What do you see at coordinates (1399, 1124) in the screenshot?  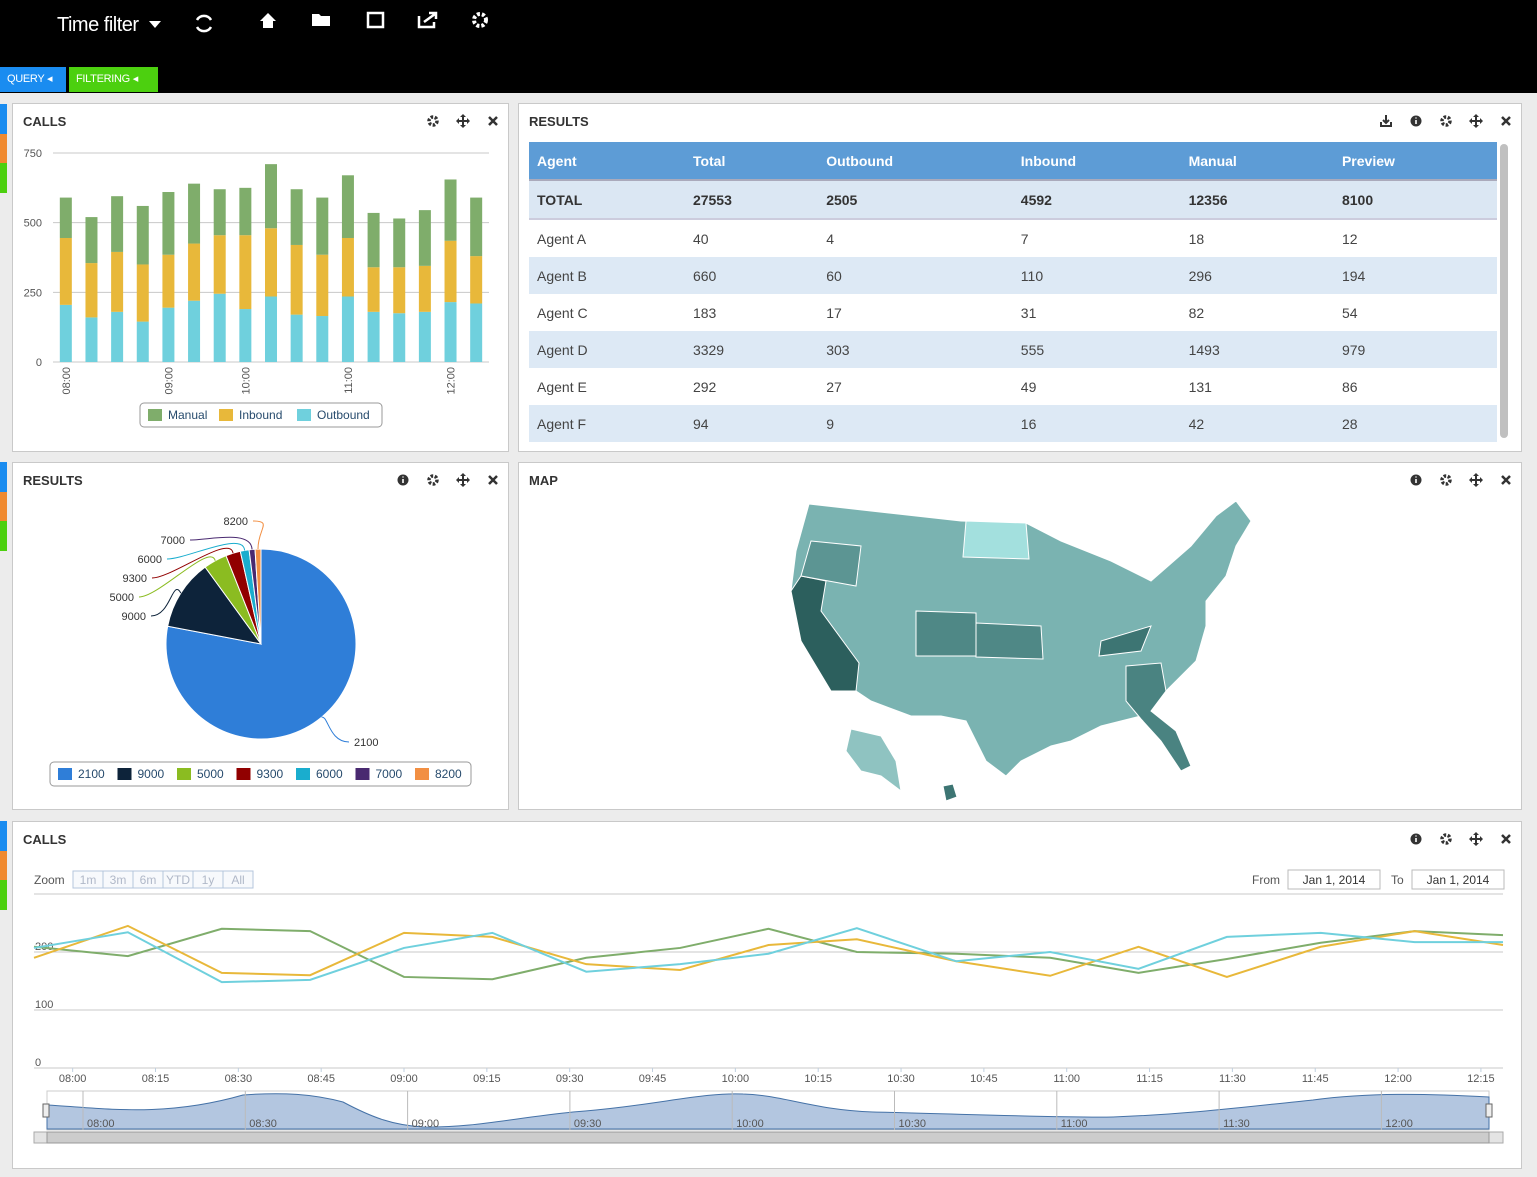 I see `navigator-label: 12:00` at bounding box center [1399, 1124].